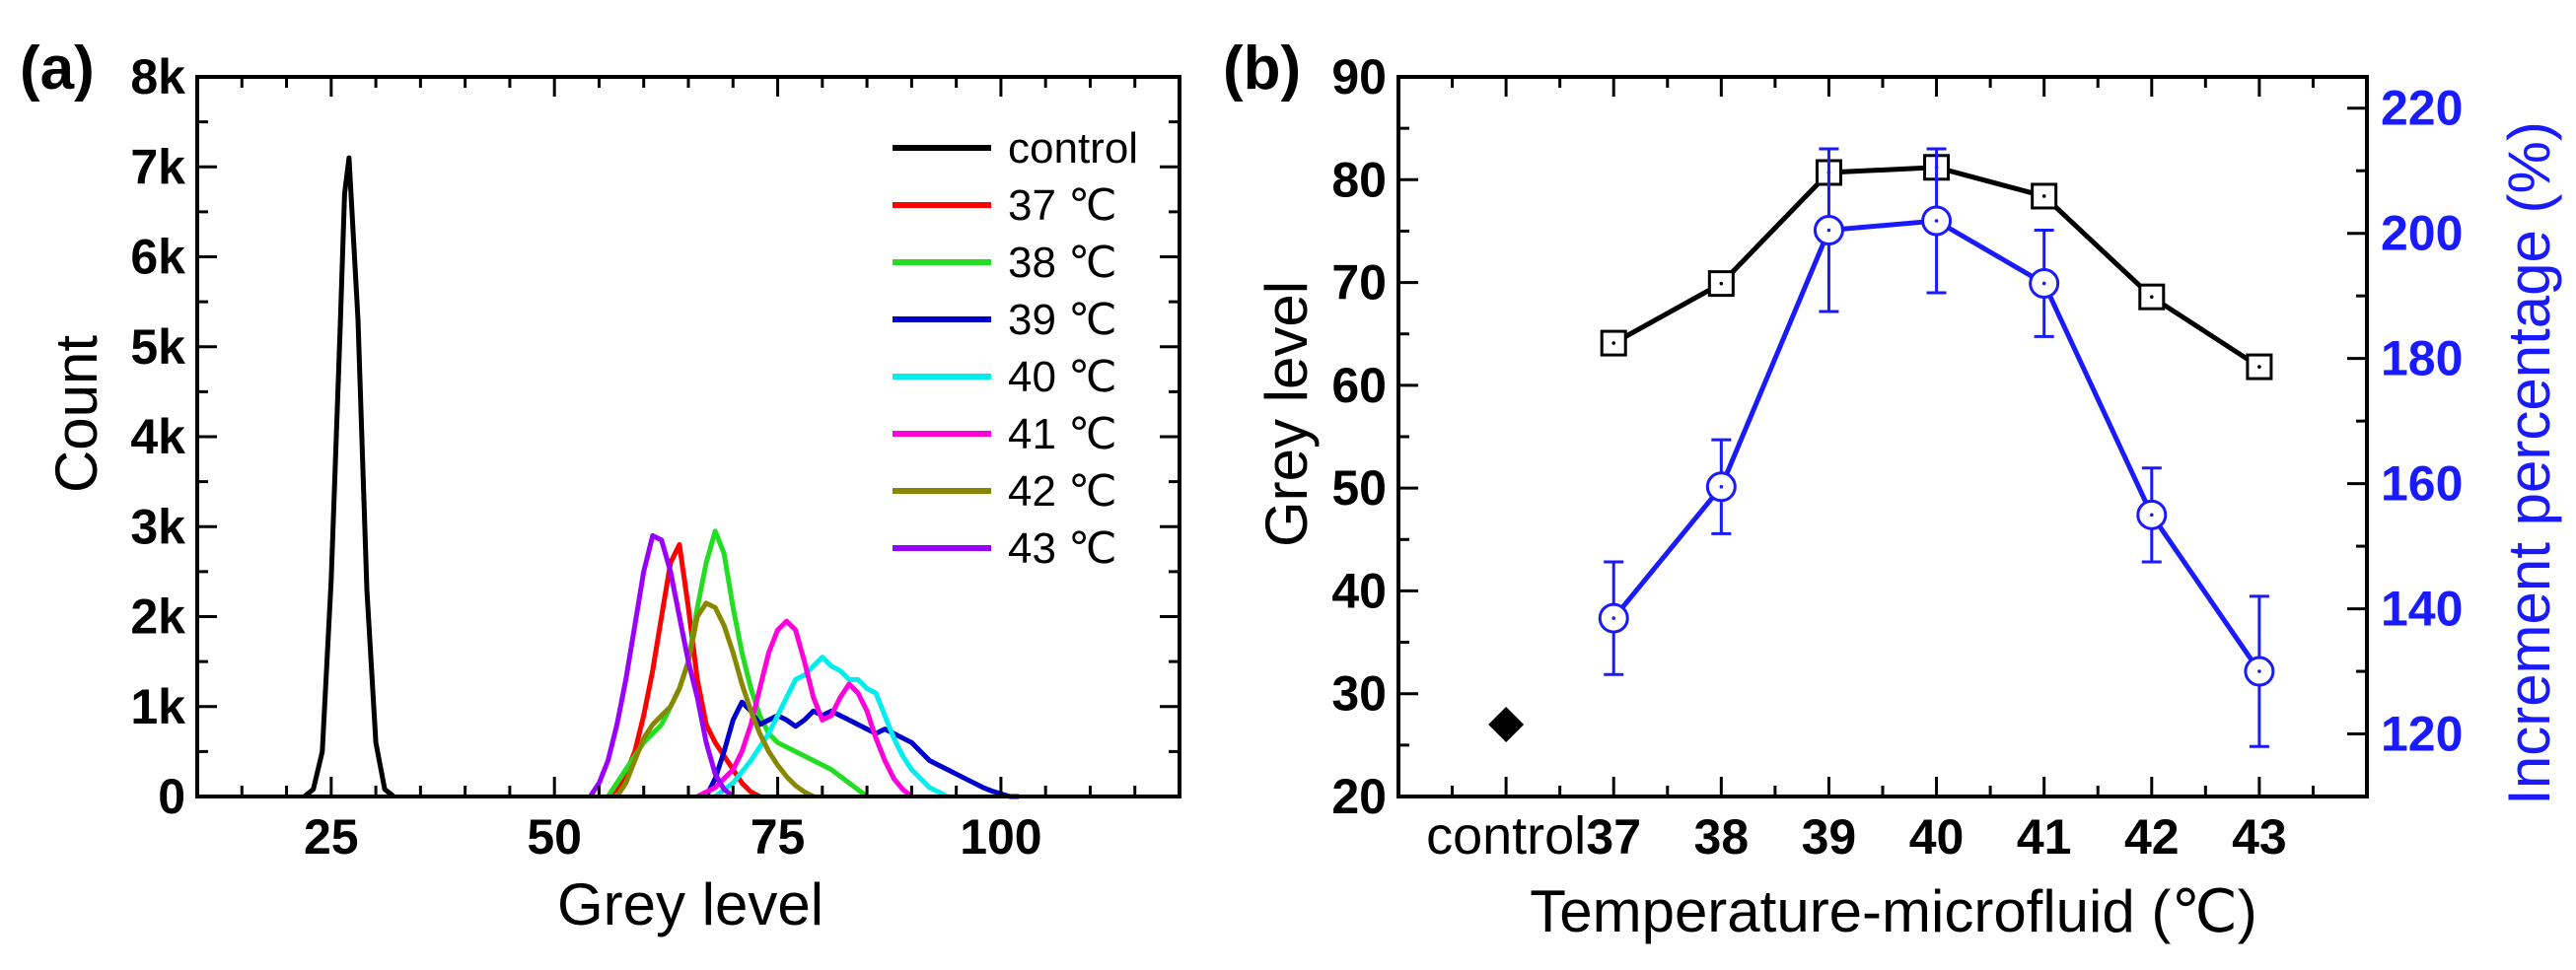 This screenshot has height=970, width=2576. Describe the element at coordinates (1062, 377) in the screenshot. I see `legend-label-4: 40 ℃` at that location.